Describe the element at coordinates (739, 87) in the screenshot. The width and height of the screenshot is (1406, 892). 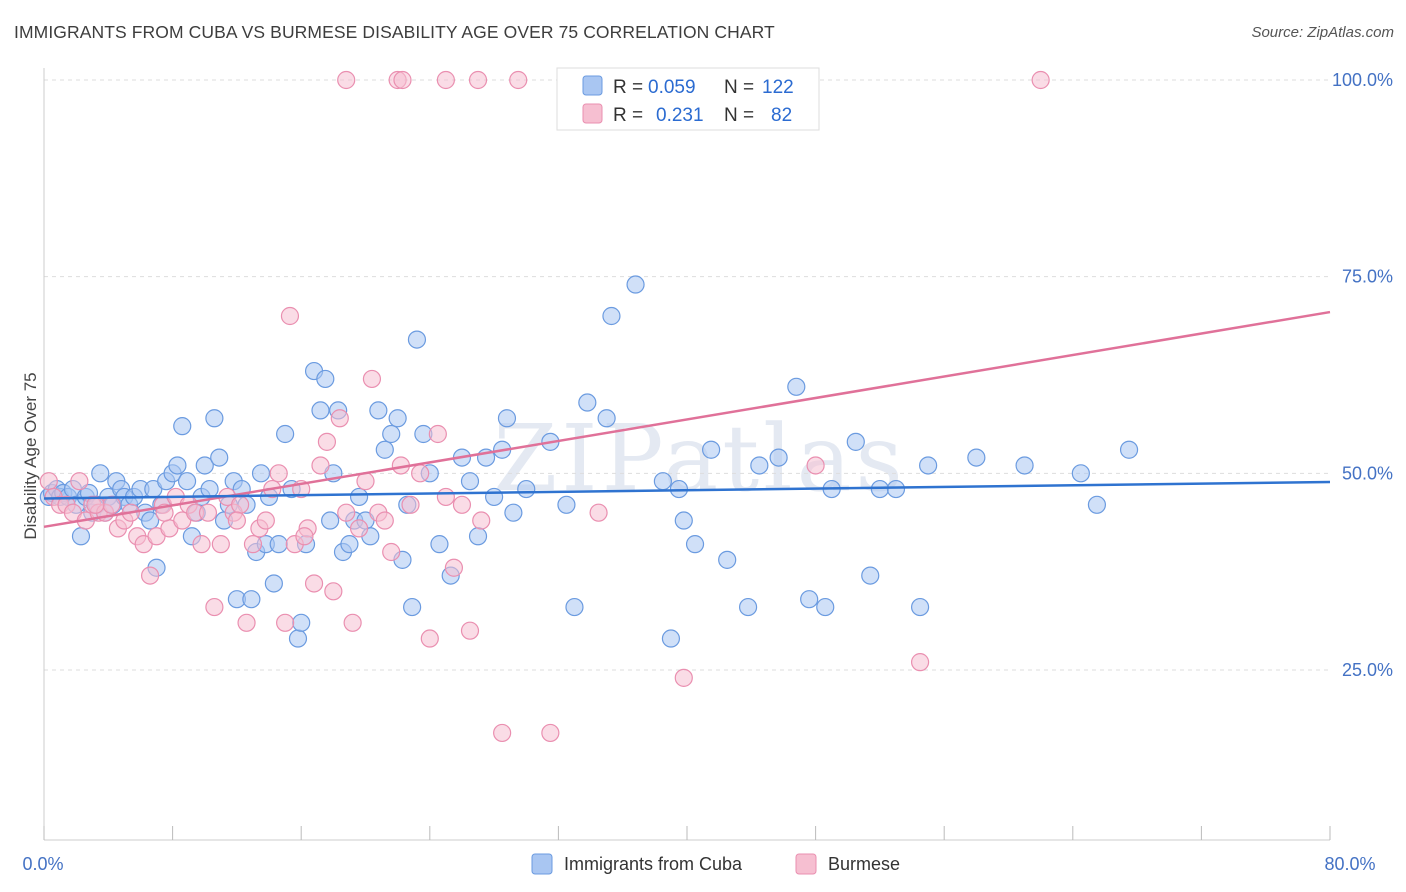
I see `legend-n-label-cuba: N =` at that location.